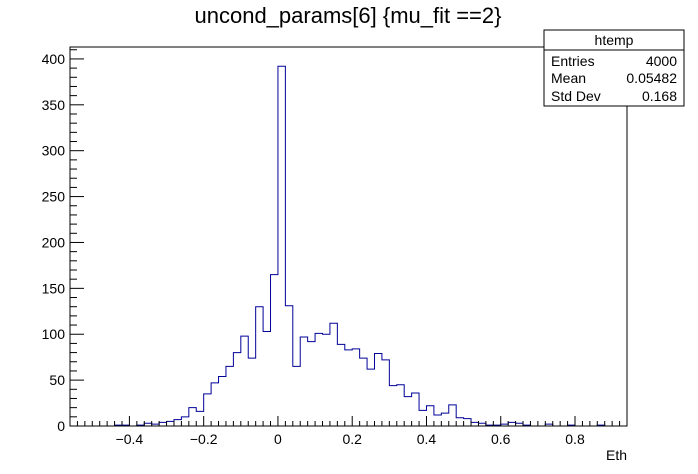  I want to click on x-tick-label: −0.2, so click(204, 439).